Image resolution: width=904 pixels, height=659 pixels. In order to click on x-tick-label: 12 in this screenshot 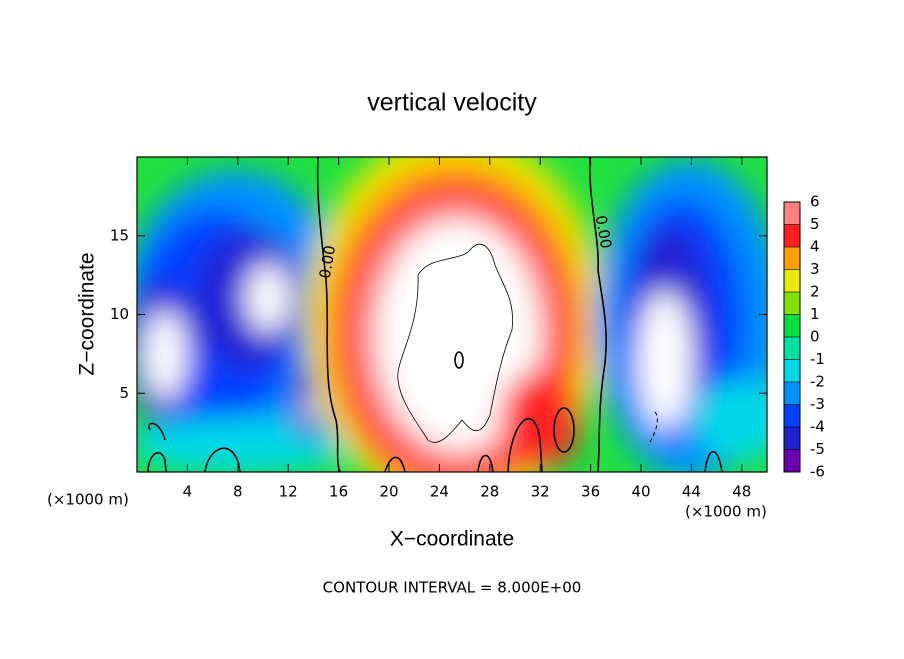, I will do `click(288, 492)`.